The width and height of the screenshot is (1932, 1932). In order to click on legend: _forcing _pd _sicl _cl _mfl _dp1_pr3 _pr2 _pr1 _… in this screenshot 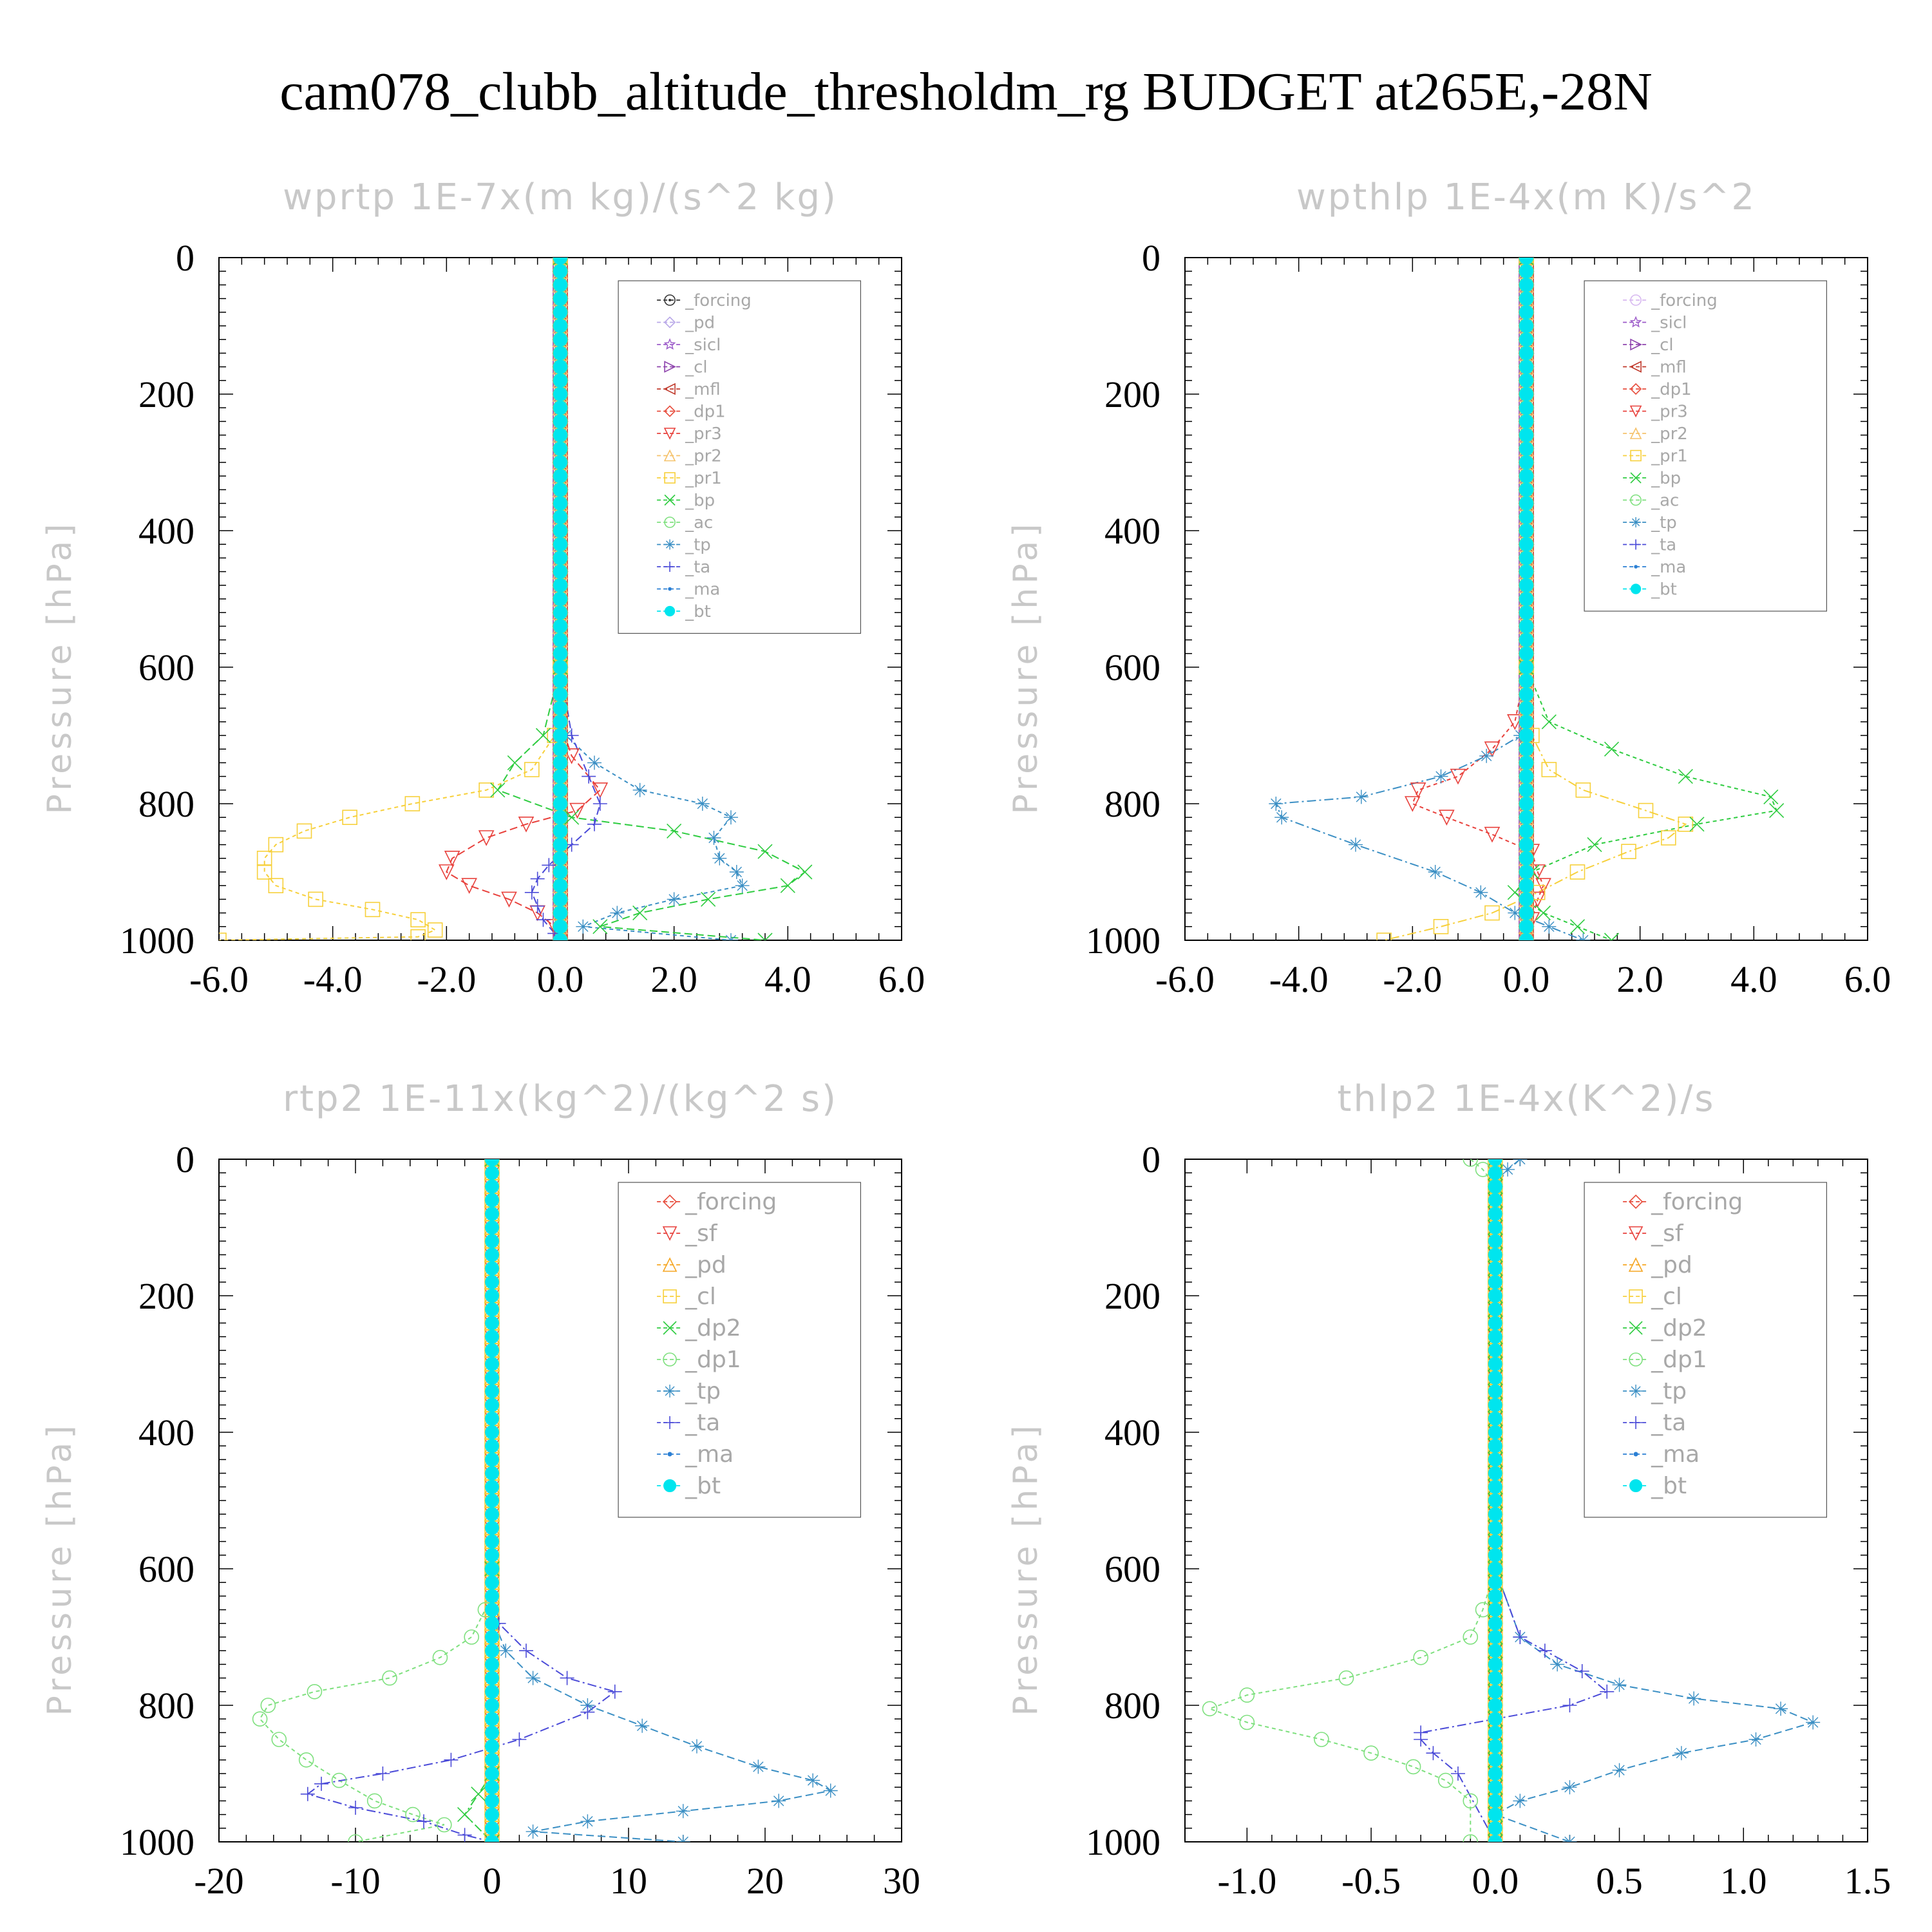, I will do `click(740, 457)`.